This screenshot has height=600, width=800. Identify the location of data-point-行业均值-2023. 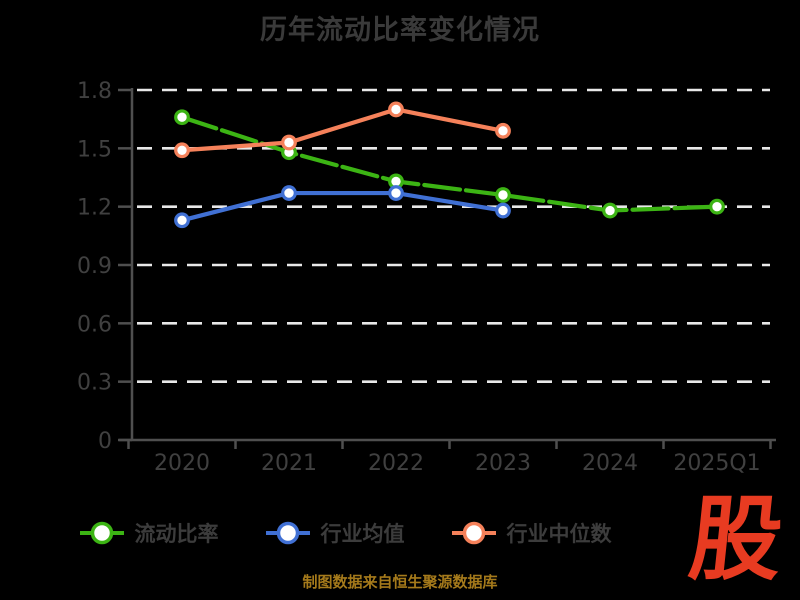
(503, 210).